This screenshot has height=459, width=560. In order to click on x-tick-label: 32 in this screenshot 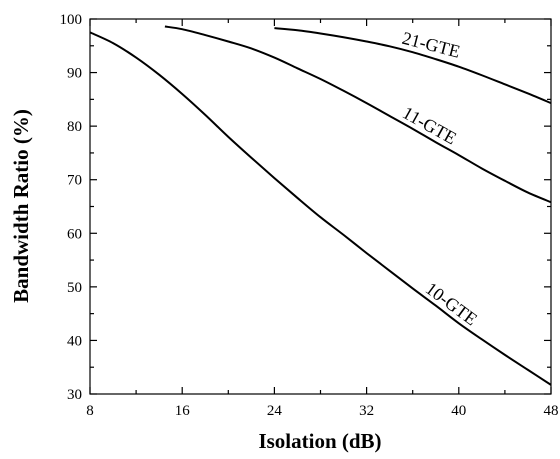, I will do `click(366, 411)`.